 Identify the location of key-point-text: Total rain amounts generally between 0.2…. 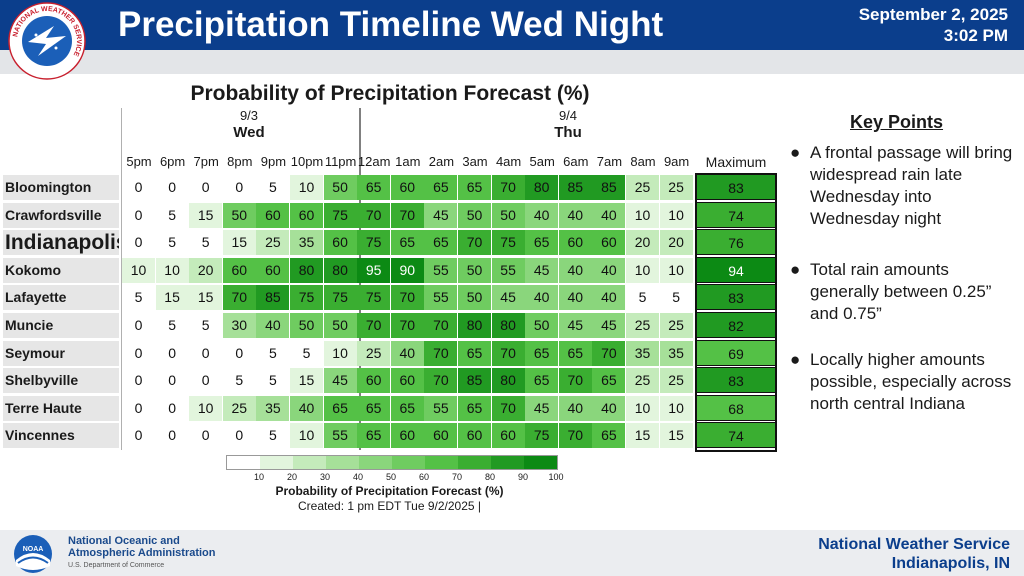
(901, 291).